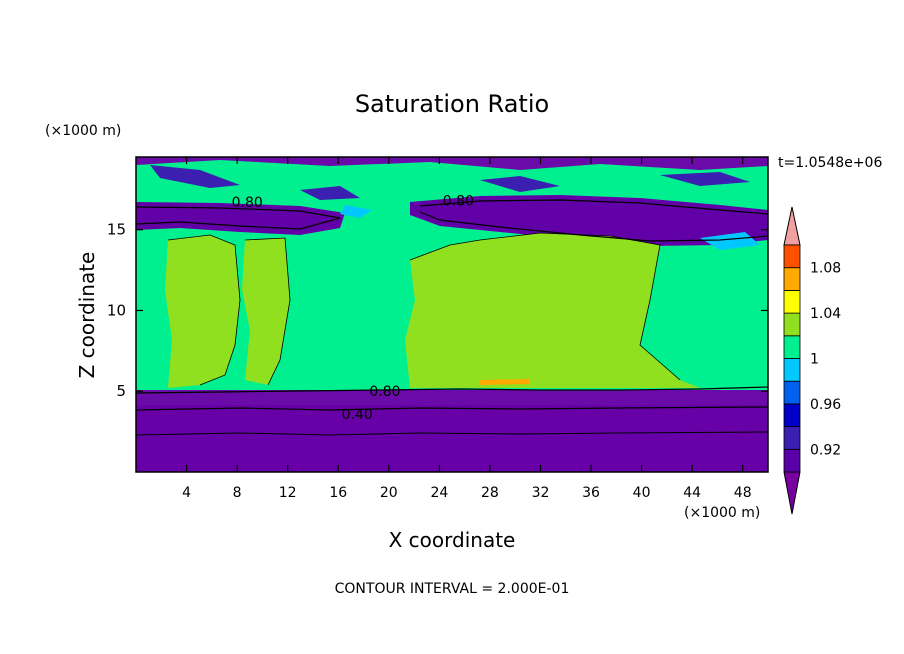 Image resolution: width=904 pixels, height=654 pixels. I want to click on field-upper-purple-band-right, so click(589, 220).